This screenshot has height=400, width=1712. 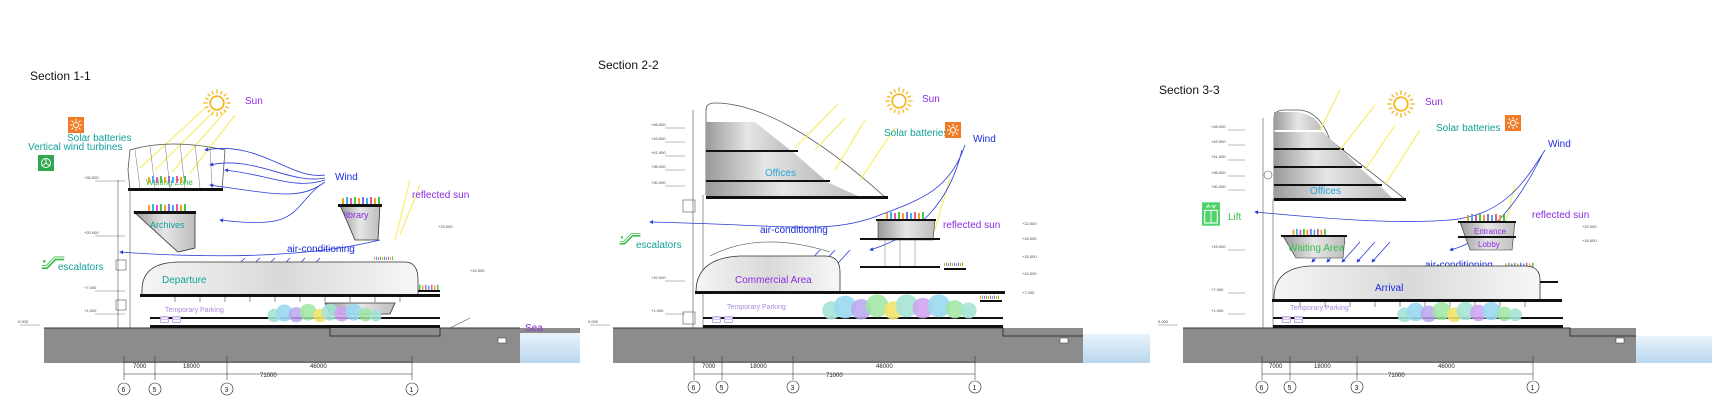 What do you see at coordinates (1235, 217) in the screenshot?
I see `lift-label: Lift` at bounding box center [1235, 217].